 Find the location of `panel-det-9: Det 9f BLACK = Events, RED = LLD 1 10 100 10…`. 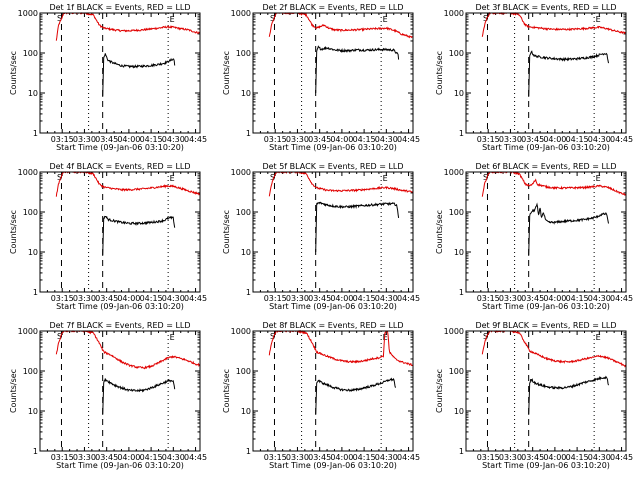

panel-det-9: Det 9f BLACK = Events, RED = LLD 1 10 100 10… is located at coordinates (534, 395).